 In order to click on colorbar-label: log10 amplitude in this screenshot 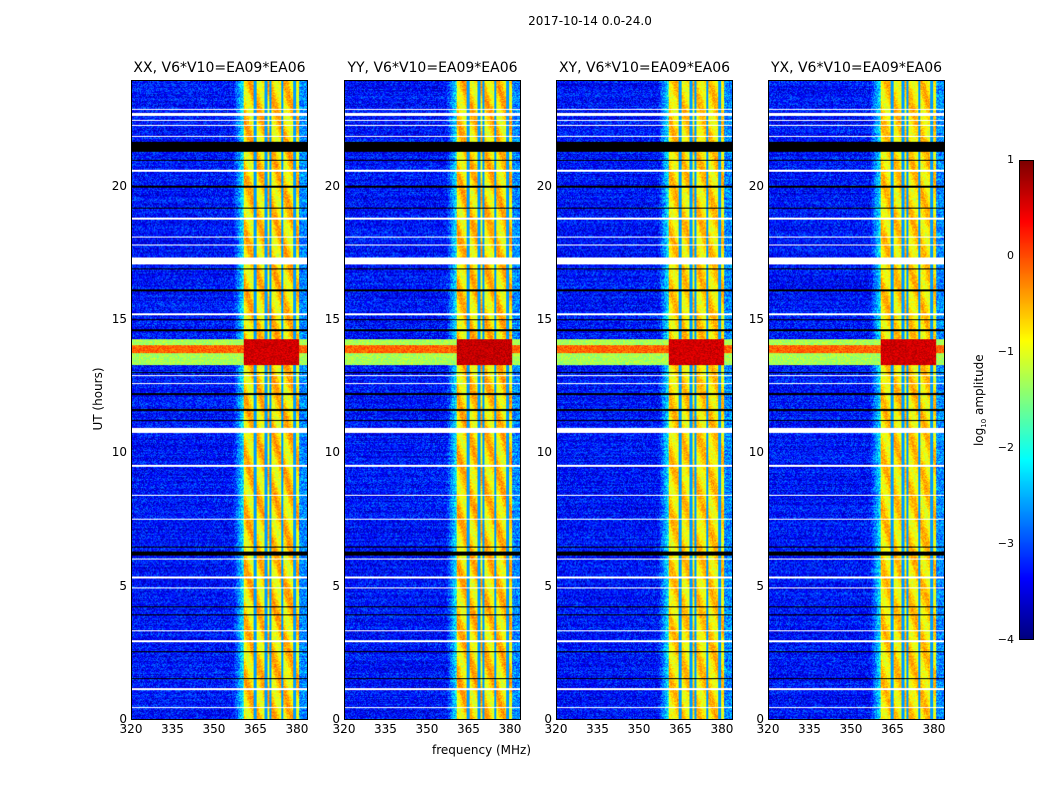, I will do `click(980, 400)`.